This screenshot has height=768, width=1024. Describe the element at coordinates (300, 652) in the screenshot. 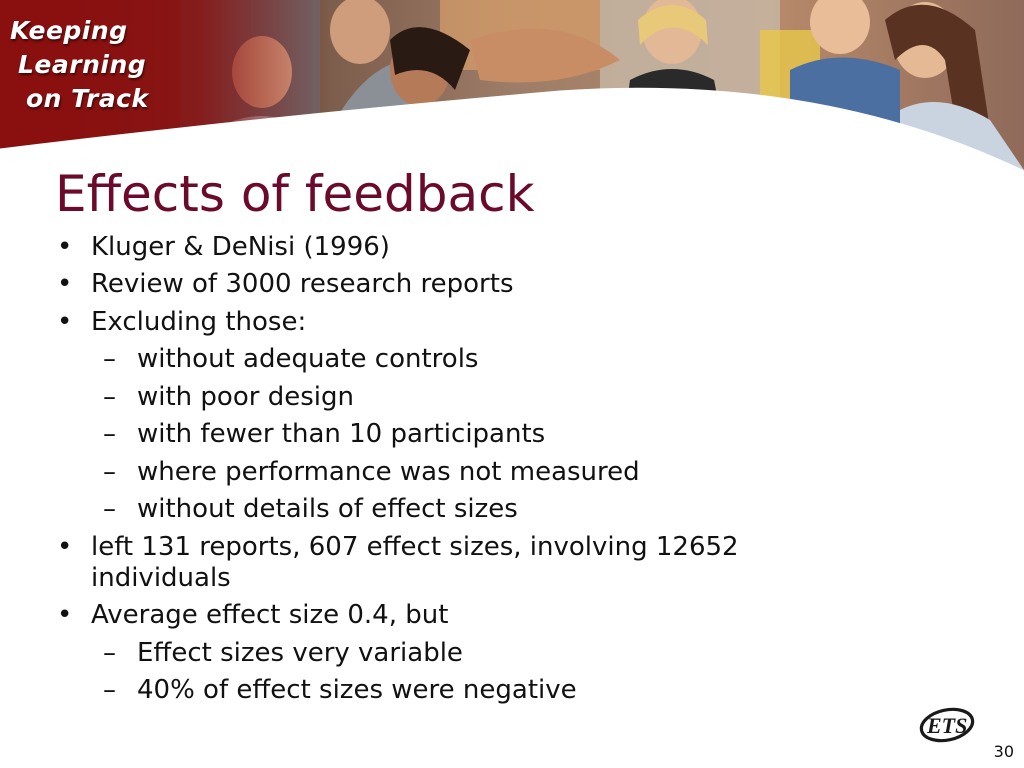

I see `sub-bullet-text: Effect sizes very variable` at that location.